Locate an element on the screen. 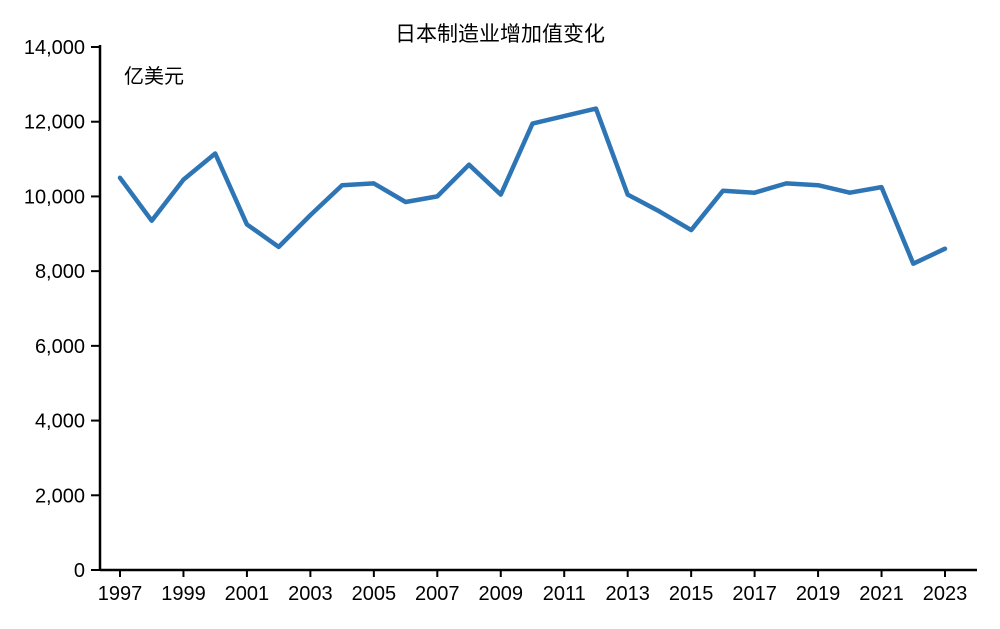 Image resolution: width=1000 pixels, height=629 pixels. x-axis-tick-label: 2005 is located at coordinates (374, 594).